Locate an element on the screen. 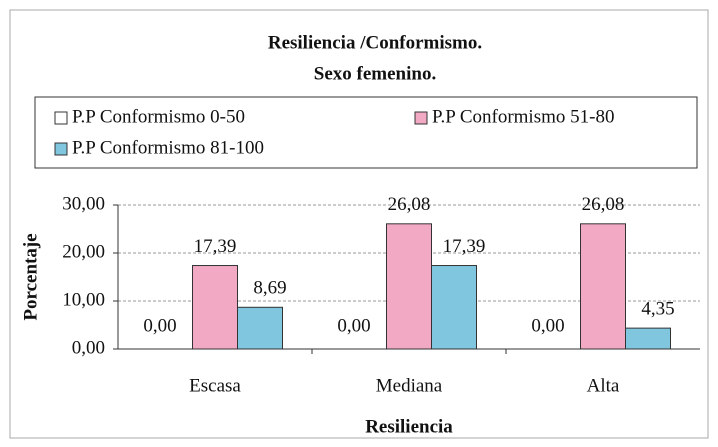  x-tick-label: Escasa is located at coordinates (215, 385).